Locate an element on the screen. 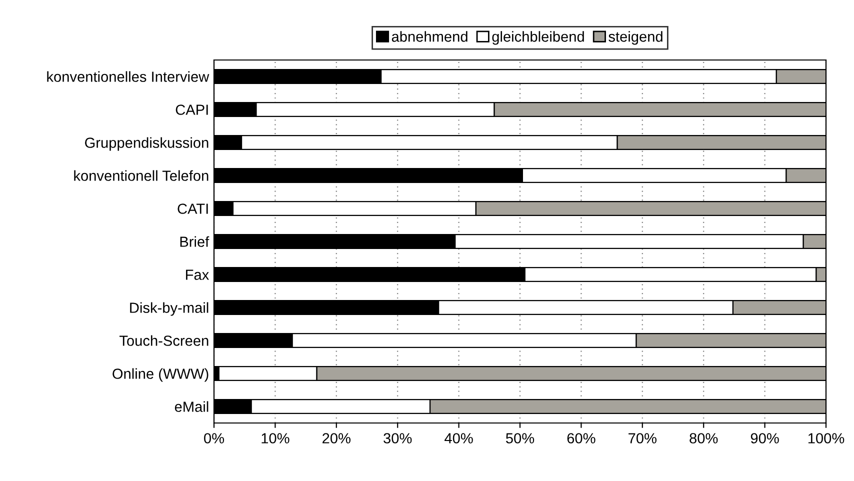 Image resolution: width=854 pixels, height=481 pixels. y-tick-label: Brief is located at coordinates (195, 241).